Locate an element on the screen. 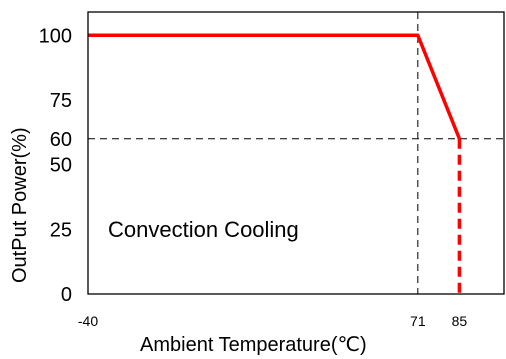  x-tick-label--40: -40 is located at coordinates (88, 321).